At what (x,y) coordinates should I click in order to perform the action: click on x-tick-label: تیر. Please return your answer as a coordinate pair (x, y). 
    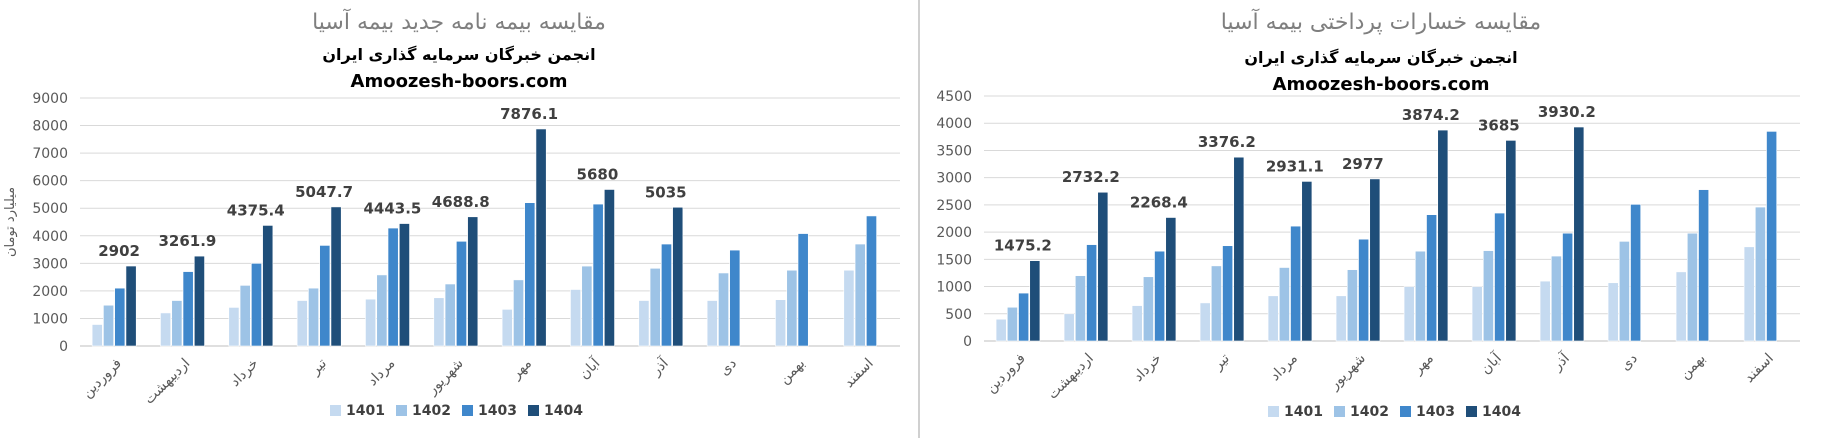
    Looking at the image, I should click on (1221, 361).